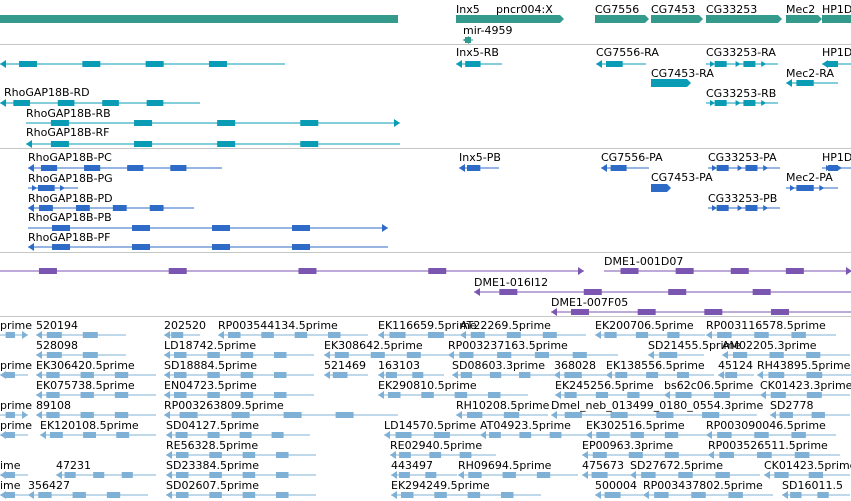 The height and width of the screenshot is (501, 851). What do you see at coordinates (694, 345) in the screenshot?
I see `feature-label: SD21455.5prime` at bounding box center [694, 345].